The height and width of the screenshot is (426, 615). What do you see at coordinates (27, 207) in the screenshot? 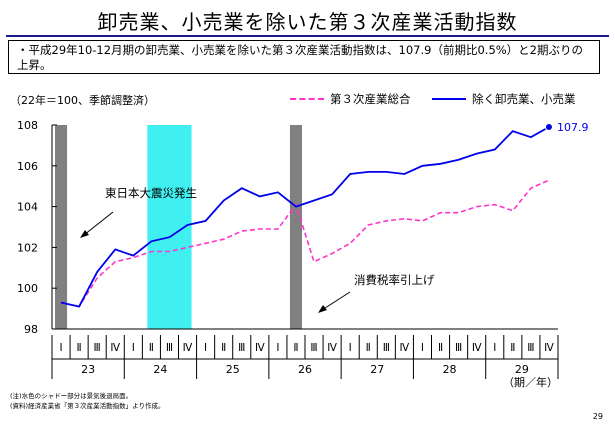
I see `y-tick-label-104: 104` at bounding box center [27, 207].